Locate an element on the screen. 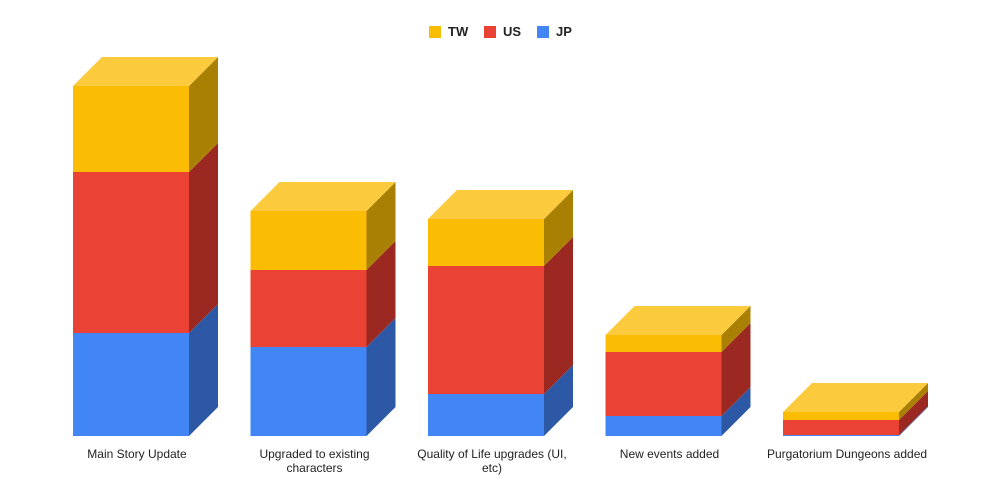 This screenshot has height=500, width=1000. bar-side-upgraded-to-existing-characters-us is located at coordinates (381, 294).